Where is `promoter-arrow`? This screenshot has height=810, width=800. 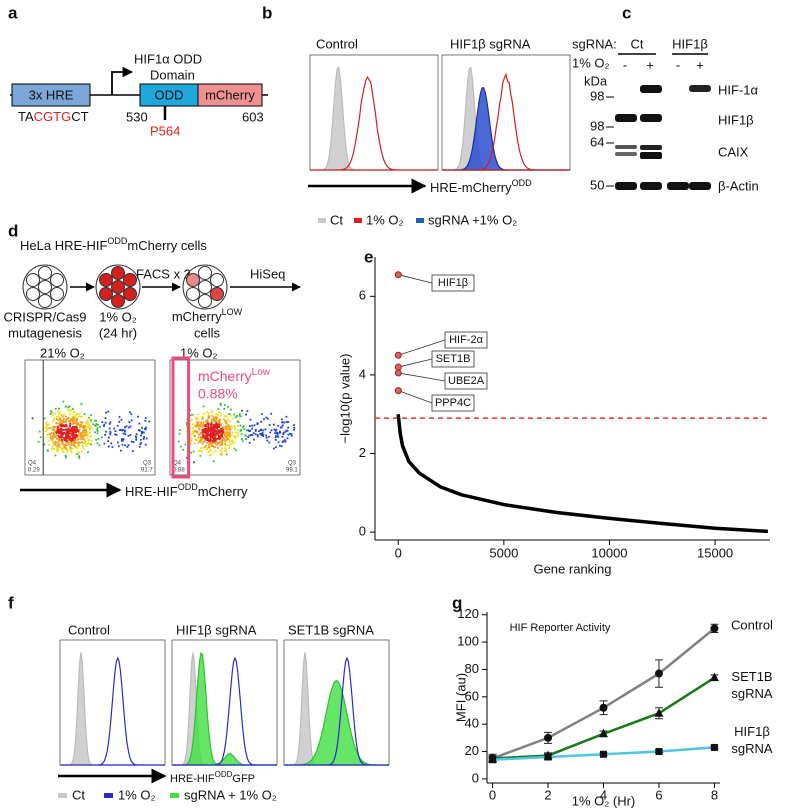
promoter-arrow is located at coordinates (122, 80).